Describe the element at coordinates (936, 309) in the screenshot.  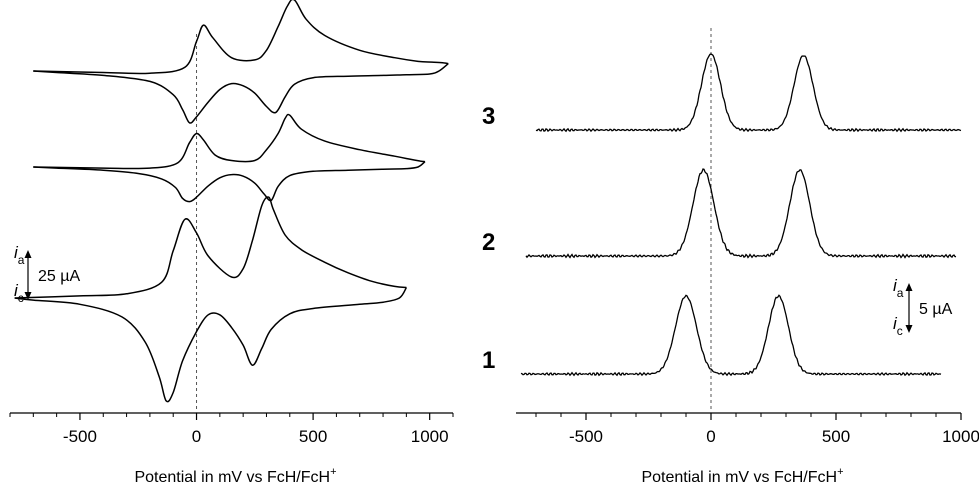
I see `scale-bar-value-label: 5 µA` at that location.